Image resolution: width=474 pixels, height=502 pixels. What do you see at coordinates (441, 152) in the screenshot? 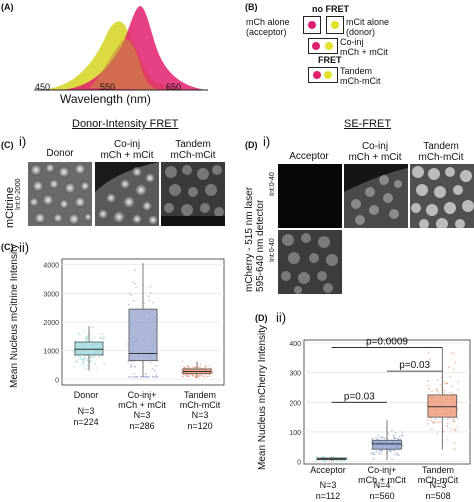
I see `se-col-label-tandem: Tandem mCh-mCit` at bounding box center [441, 152].